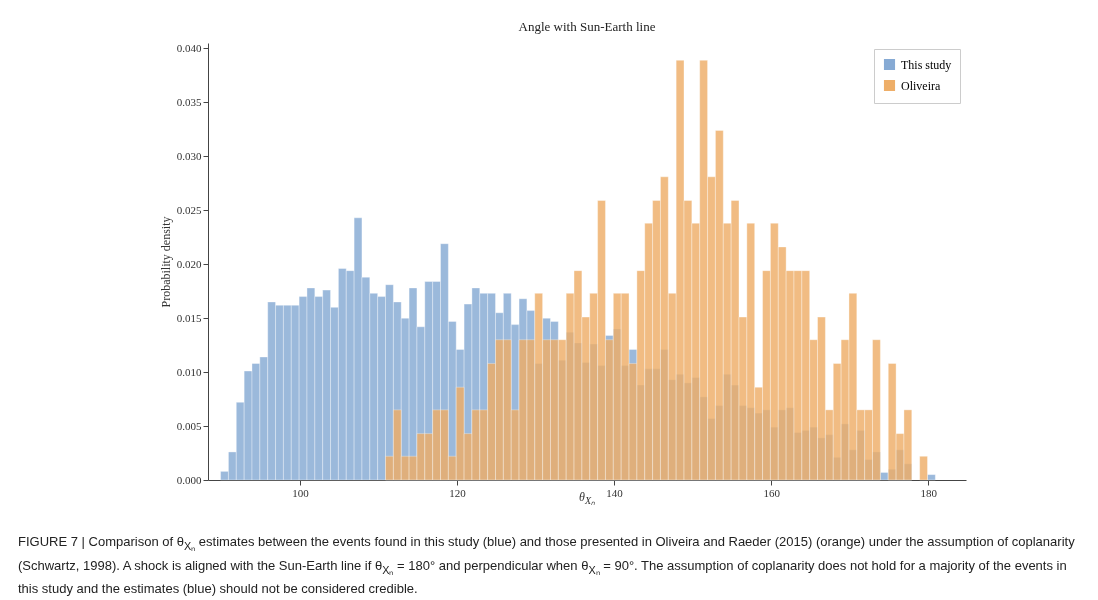 This screenshot has height=600, width=1098. Describe the element at coordinates (772, 492) in the screenshot. I see `x-tick-label: 160` at that location.